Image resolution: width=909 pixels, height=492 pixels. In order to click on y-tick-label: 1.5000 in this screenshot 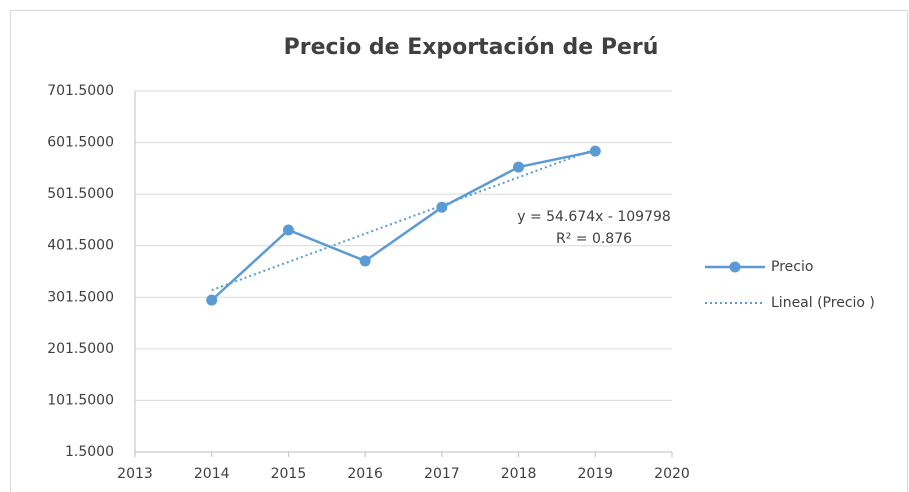, I will do `click(89, 452)`.